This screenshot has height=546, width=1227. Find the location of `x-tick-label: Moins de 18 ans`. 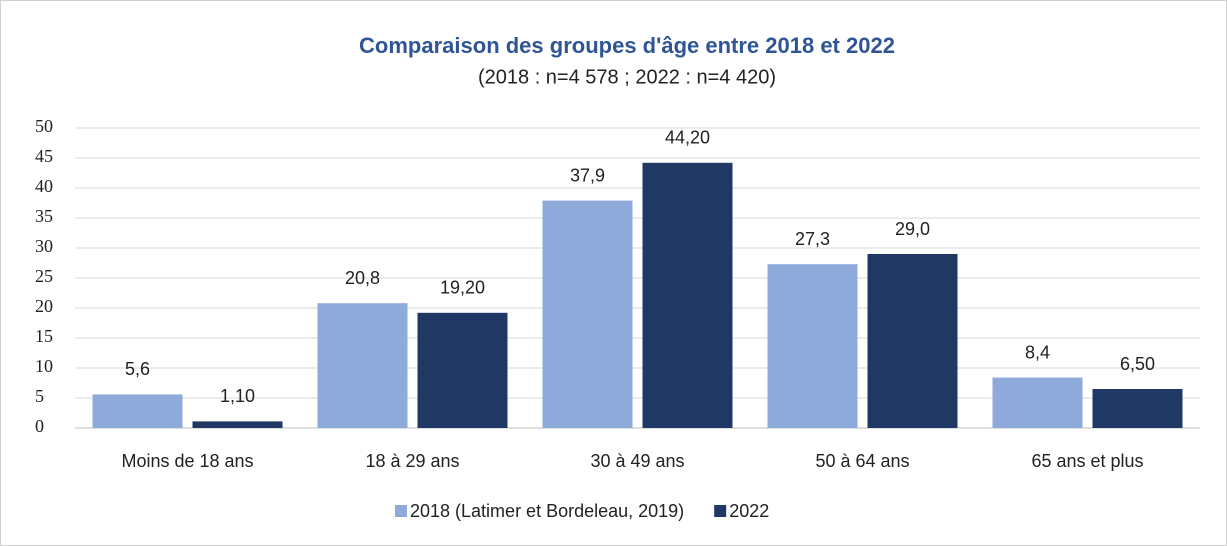

x-tick-label: Moins de 18 ans is located at coordinates (187, 461).